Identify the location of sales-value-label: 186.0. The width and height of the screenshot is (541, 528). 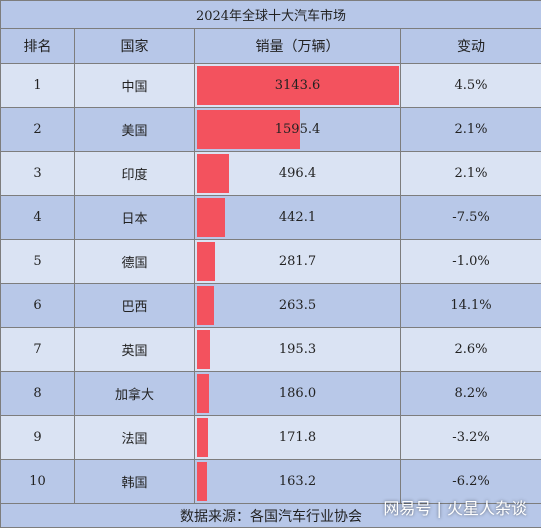
(297, 393).